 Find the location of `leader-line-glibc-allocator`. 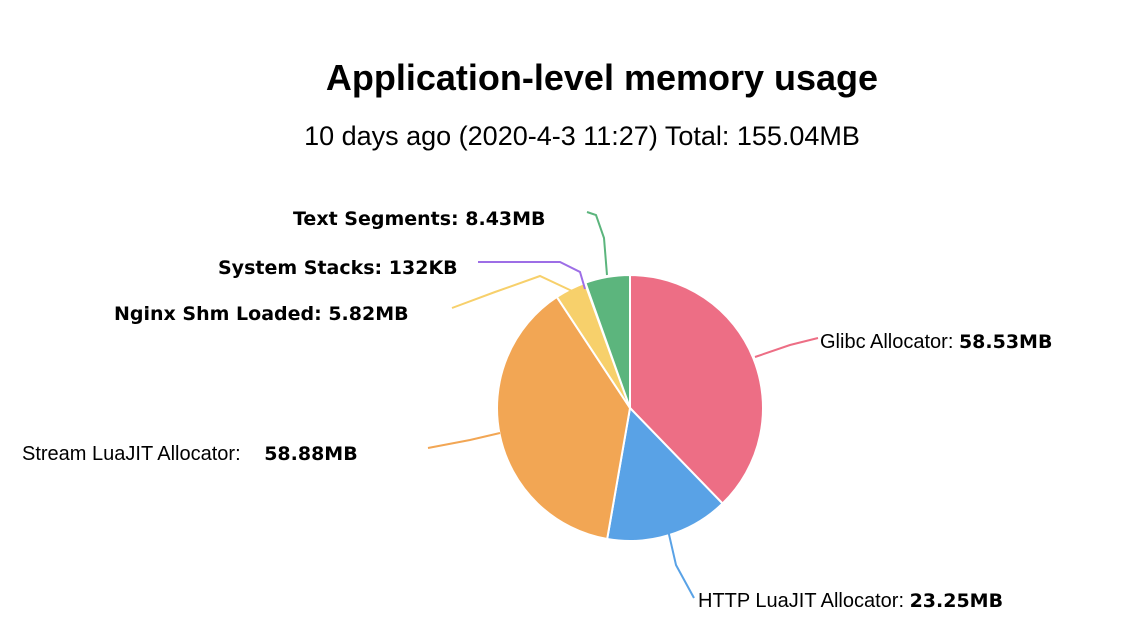

leader-line-glibc-allocator is located at coordinates (786, 347).